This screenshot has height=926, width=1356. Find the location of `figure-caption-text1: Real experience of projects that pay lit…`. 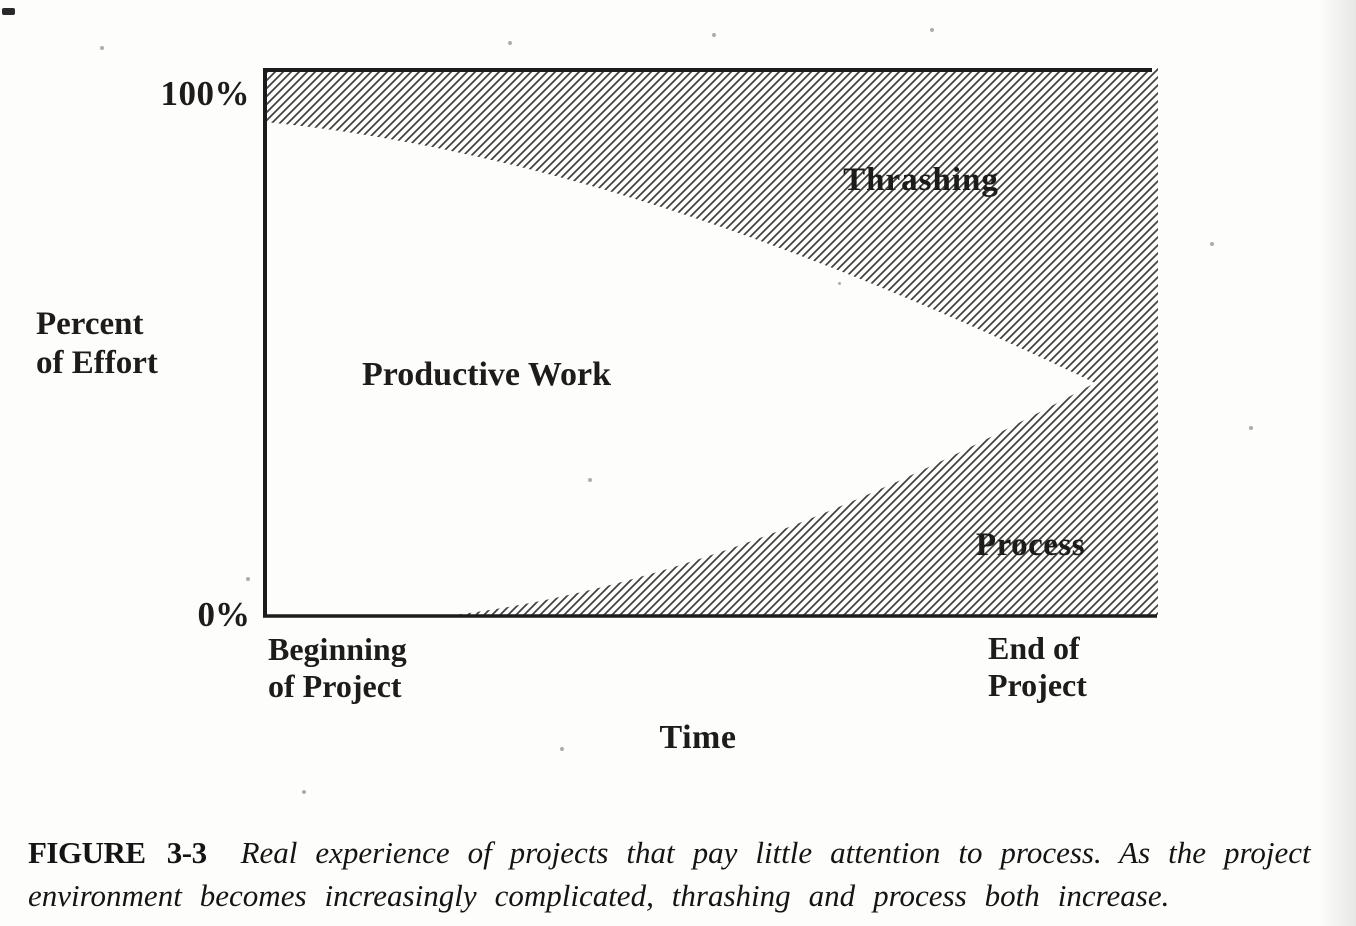

figure-caption-text1: Real experience of projects that pay lit… is located at coordinates (775, 852).